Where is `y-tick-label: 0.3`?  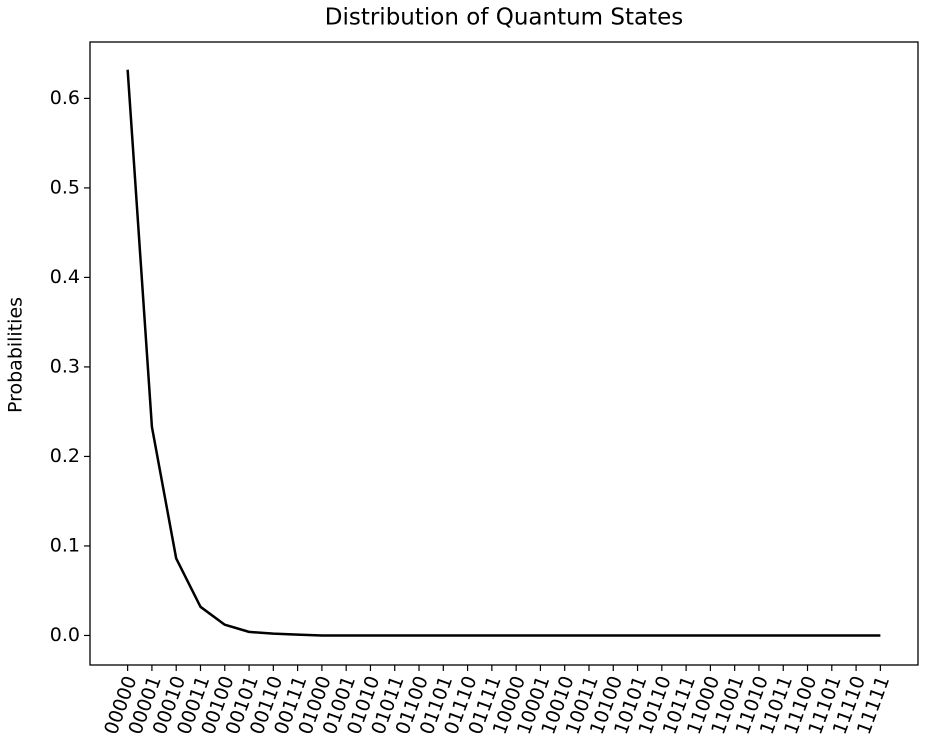
y-tick-label: 0.3 is located at coordinates (65, 366).